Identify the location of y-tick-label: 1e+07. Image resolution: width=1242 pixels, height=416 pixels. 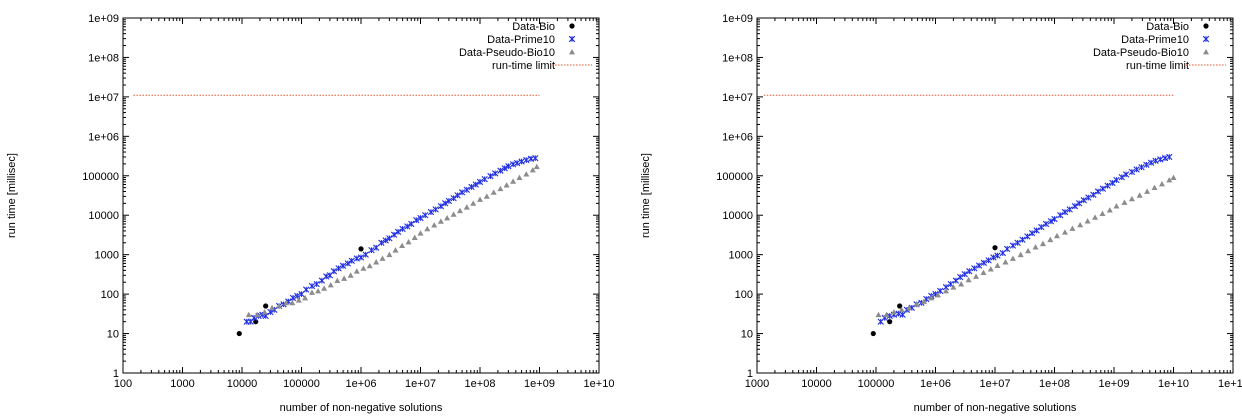
(737, 98).